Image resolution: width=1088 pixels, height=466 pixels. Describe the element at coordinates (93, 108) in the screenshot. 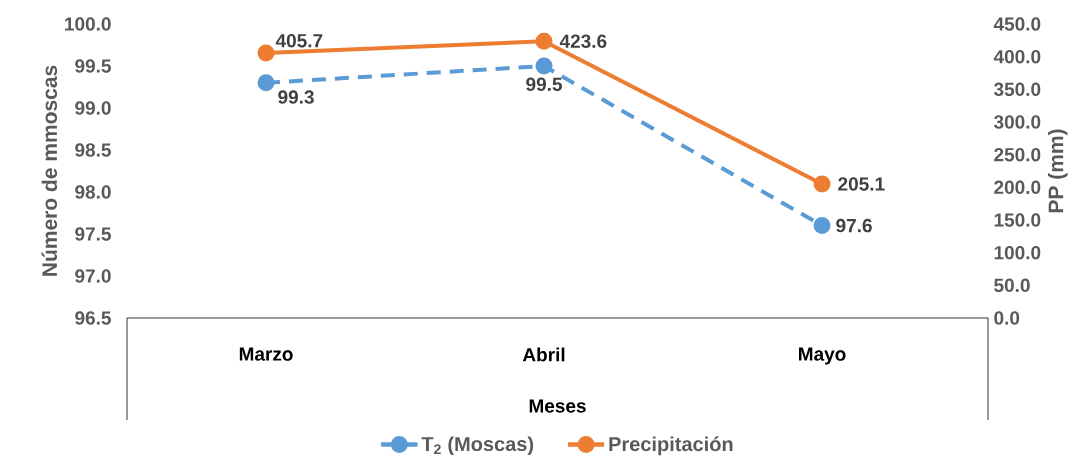

I see `y-tick-label: 99.0` at that location.